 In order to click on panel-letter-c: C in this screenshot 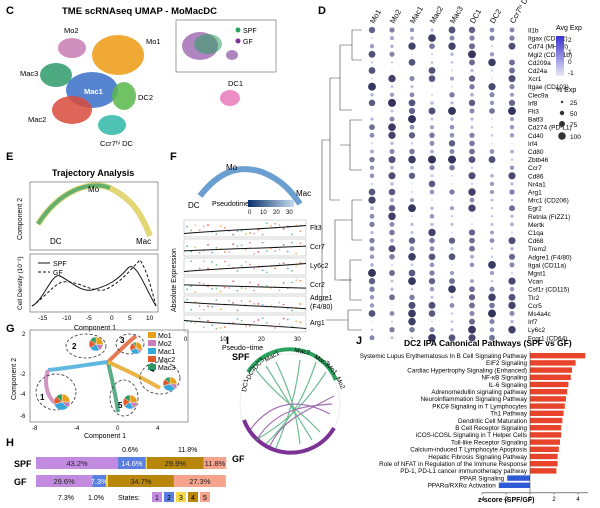, I will do `click(10, 11)`.